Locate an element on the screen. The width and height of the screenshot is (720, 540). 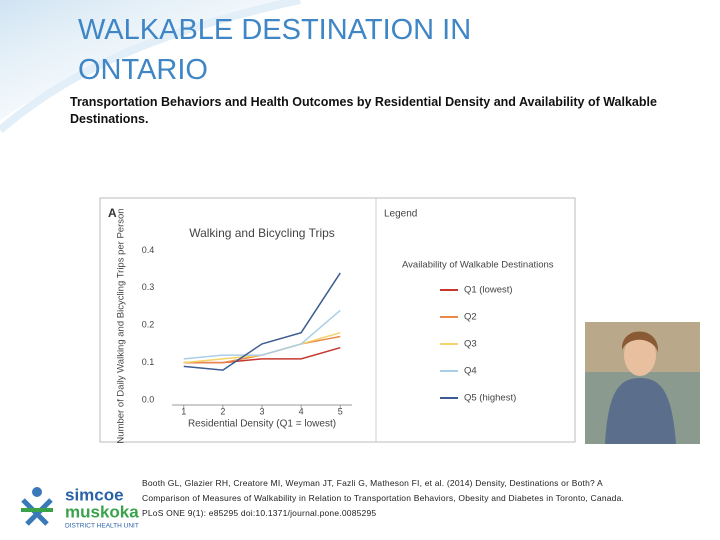
legend-label: Q1 (lowest) is located at coordinates (488, 290).